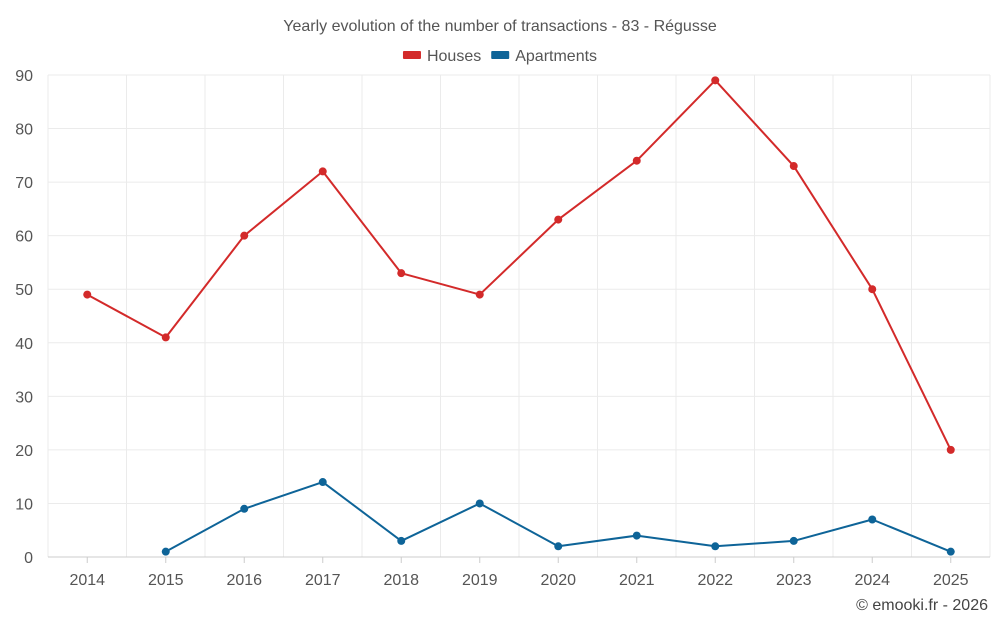  Describe the element at coordinates (558, 580) in the screenshot. I see `x-tick-label: 2020` at that location.